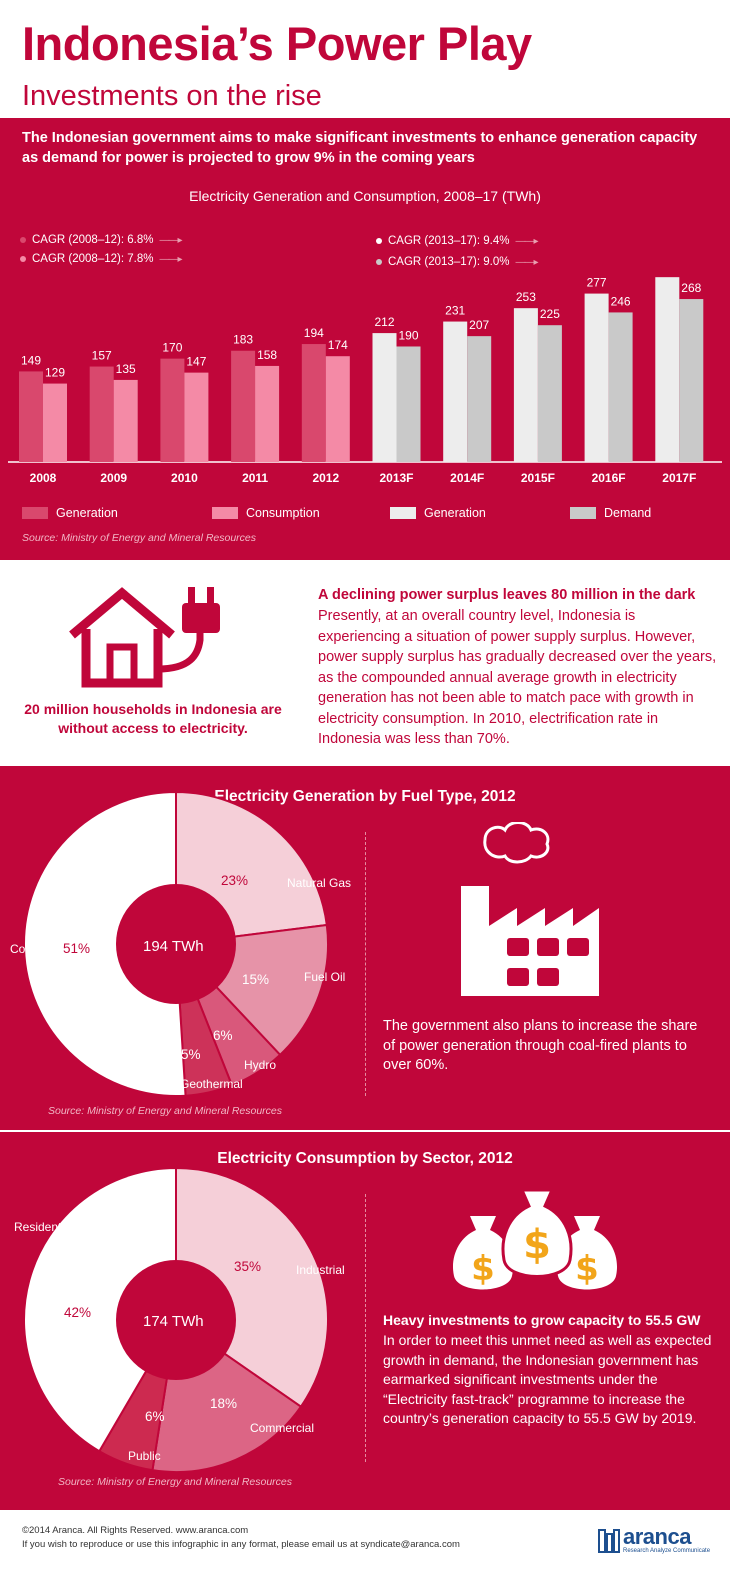 The image size is (730, 1569). What do you see at coordinates (325, 977) in the screenshot?
I see `pie-label-fuel-oil: Fuel Oil` at bounding box center [325, 977].